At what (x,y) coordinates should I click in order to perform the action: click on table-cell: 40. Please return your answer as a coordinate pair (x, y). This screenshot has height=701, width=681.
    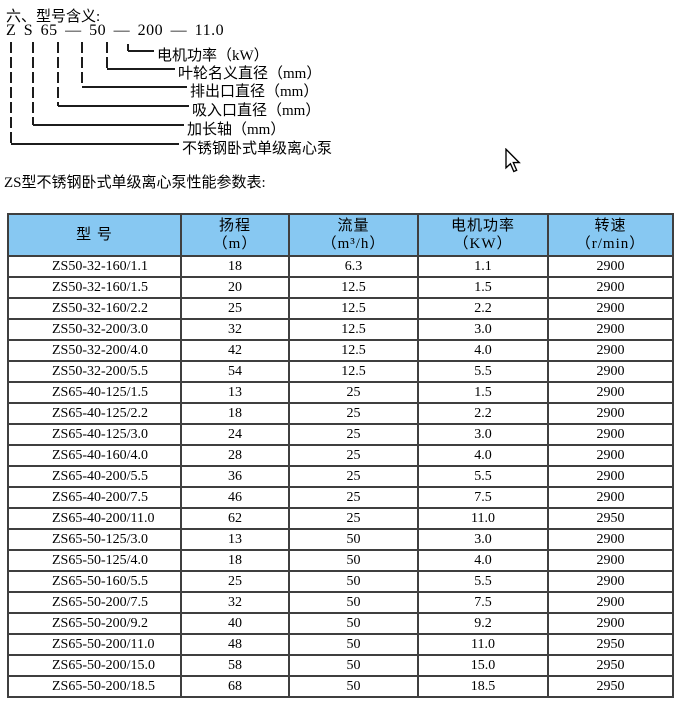
    Looking at the image, I should click on (235, 623).